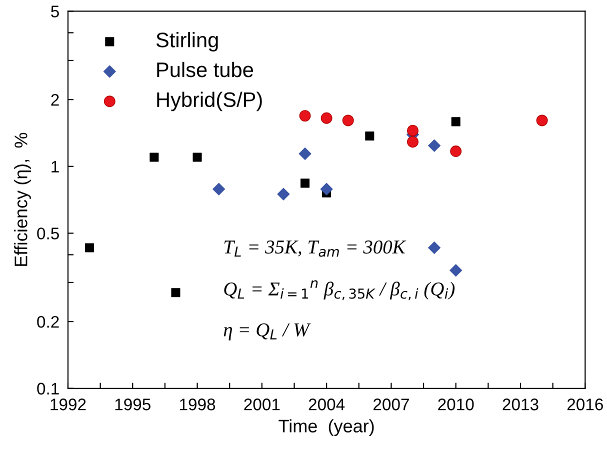  Describe the element at coordinates (48, 234) in the screenshot. I see `y-tick-label: 0.5` at that location.